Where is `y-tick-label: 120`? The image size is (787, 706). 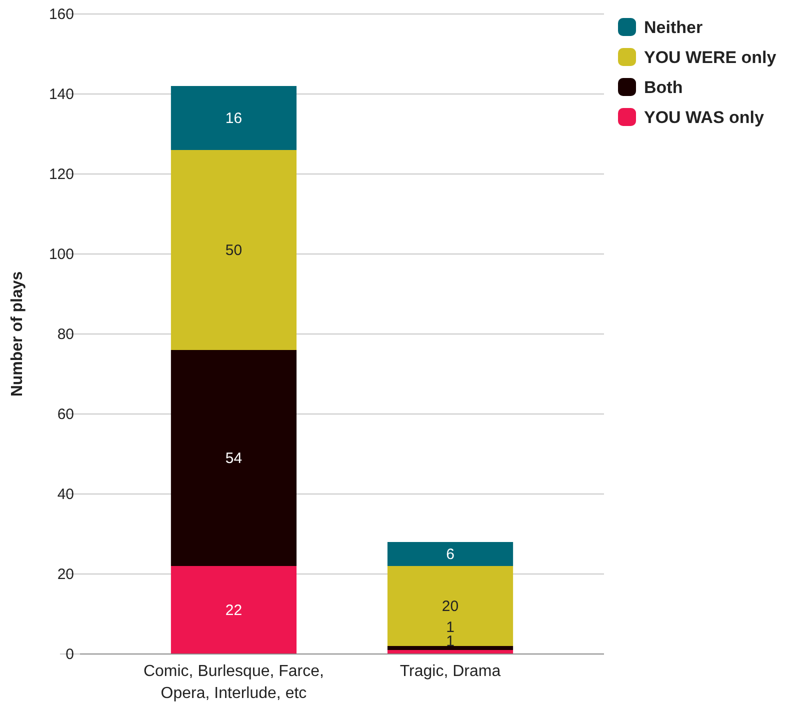
y-tick-label: 120 is located at coordinates (61, 174).